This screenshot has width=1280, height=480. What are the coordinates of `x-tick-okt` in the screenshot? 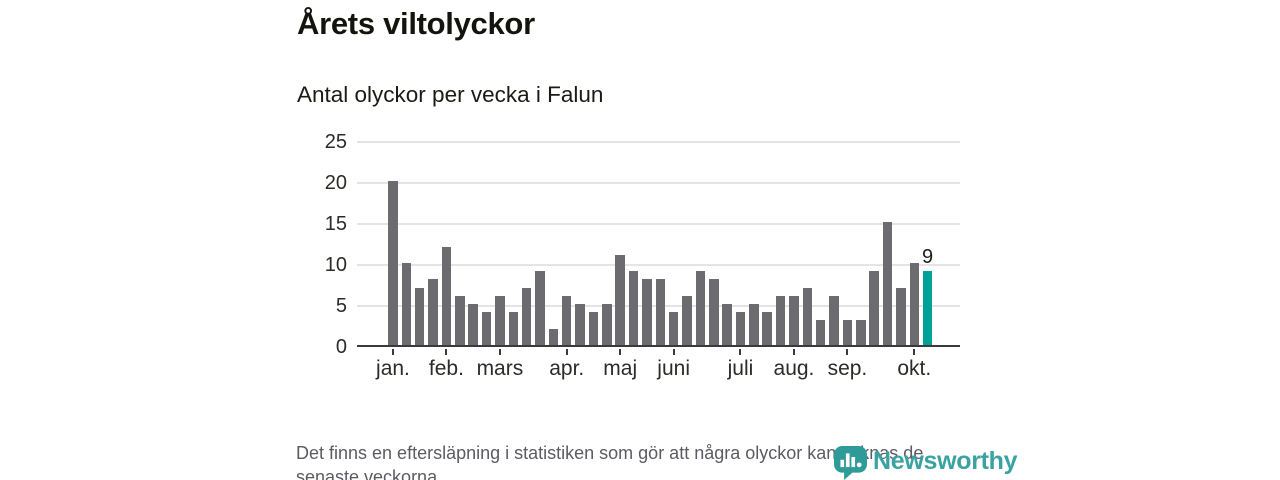 It's located at (914, 352).